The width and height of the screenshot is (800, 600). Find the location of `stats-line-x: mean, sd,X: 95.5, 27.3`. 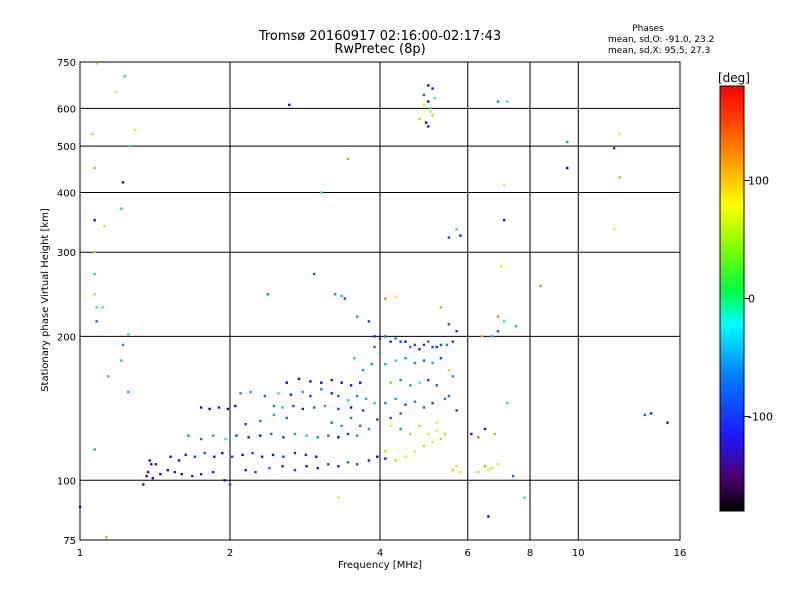

stats-line-x: mean, sd,X: 95.5, 27.3 is located at coordinates (659, 51).